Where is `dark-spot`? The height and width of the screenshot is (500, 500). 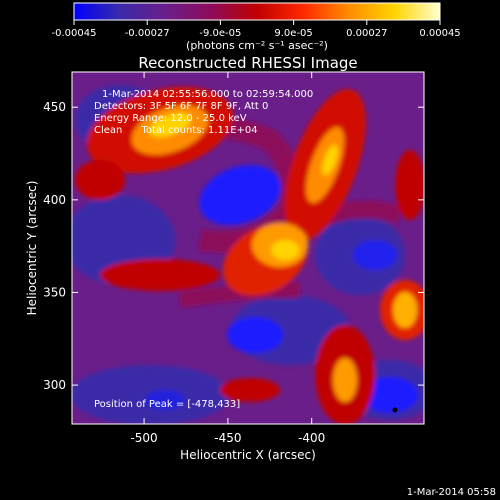 dark-spot is located at coordinates (395, 410).